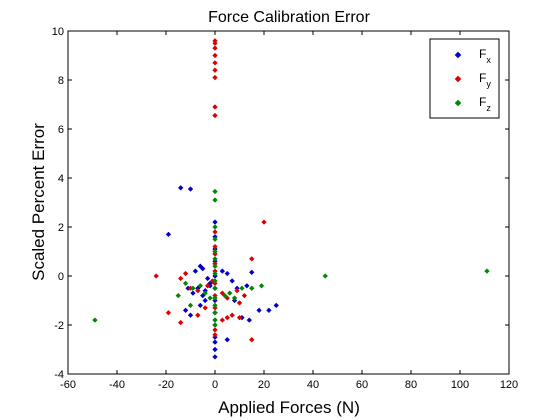  I want to click on legend-marker-fx, so click(458, 55).